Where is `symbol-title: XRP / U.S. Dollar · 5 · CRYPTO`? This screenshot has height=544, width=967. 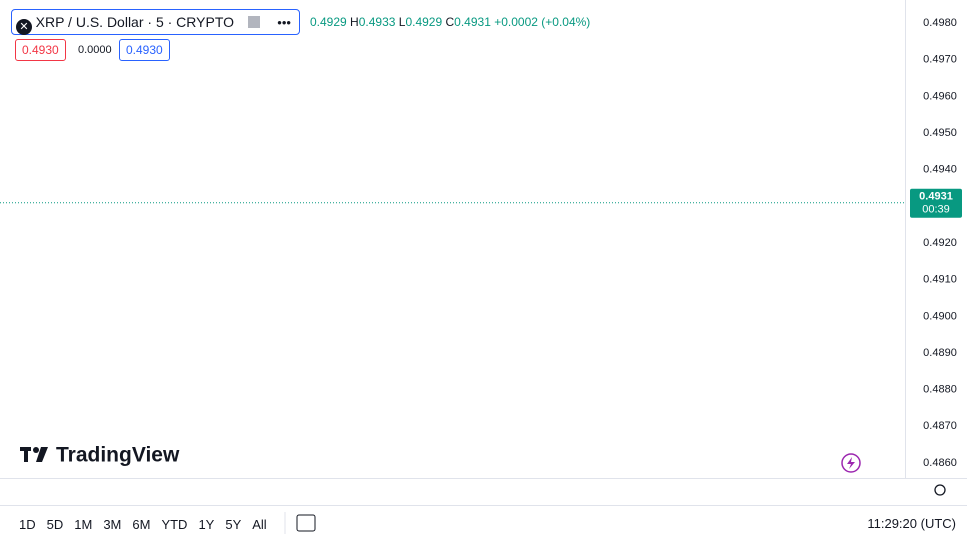
symbol-title: XRP / U.S. Dollar · 5 · CRYPTO is located at coordinates (135, 22).